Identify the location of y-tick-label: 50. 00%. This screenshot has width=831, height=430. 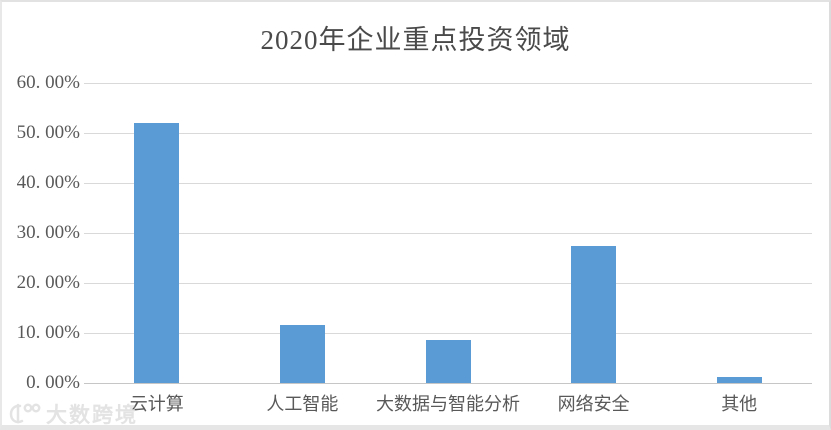
(48, 132).